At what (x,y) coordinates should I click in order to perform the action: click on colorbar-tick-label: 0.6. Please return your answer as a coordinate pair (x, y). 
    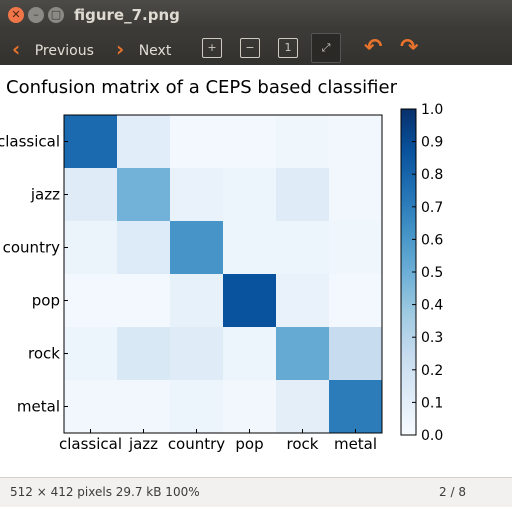
    Looking at the image, I should click on (432, 240).